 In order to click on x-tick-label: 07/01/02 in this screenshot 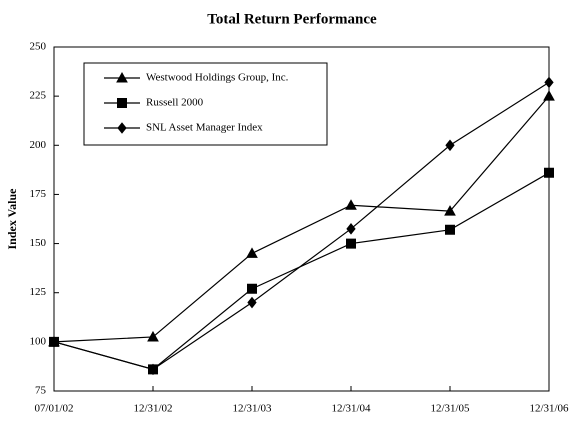, I will do `click(53, 409)`.